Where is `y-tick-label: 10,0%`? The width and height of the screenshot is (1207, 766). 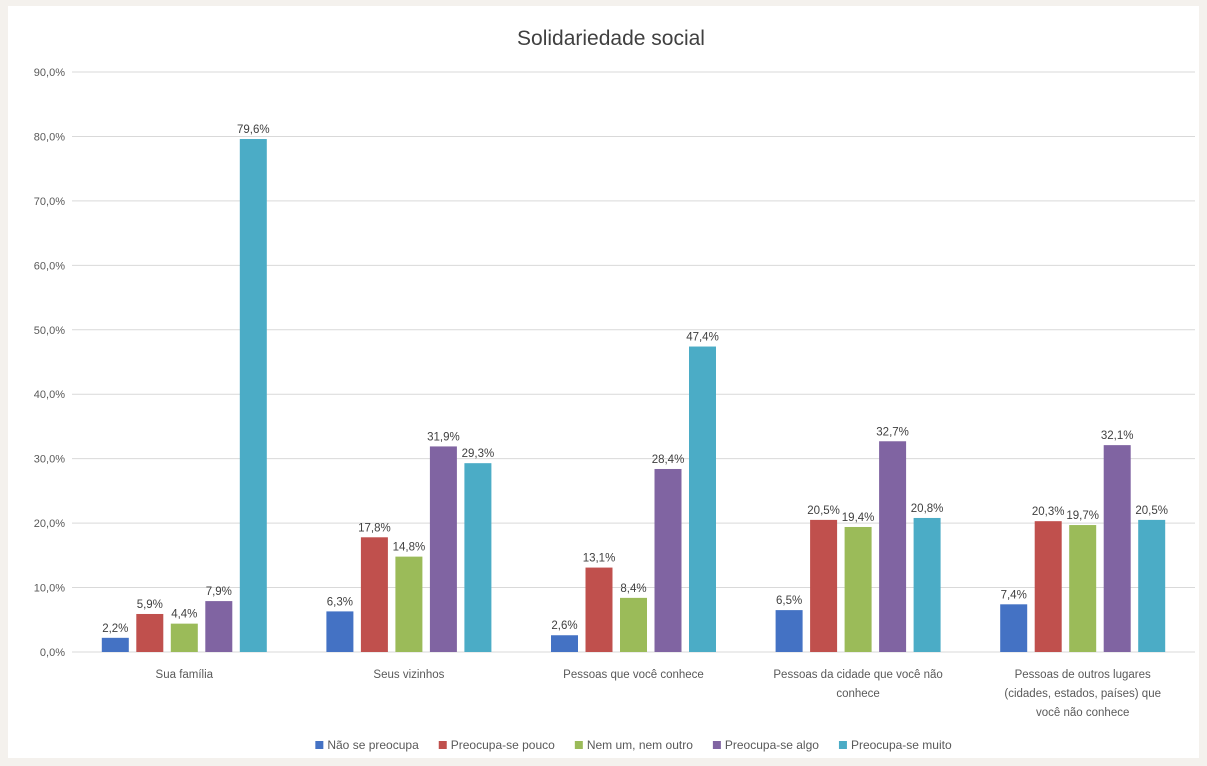
y-tick-label: 10,0% is located at coordinates (49, 589).